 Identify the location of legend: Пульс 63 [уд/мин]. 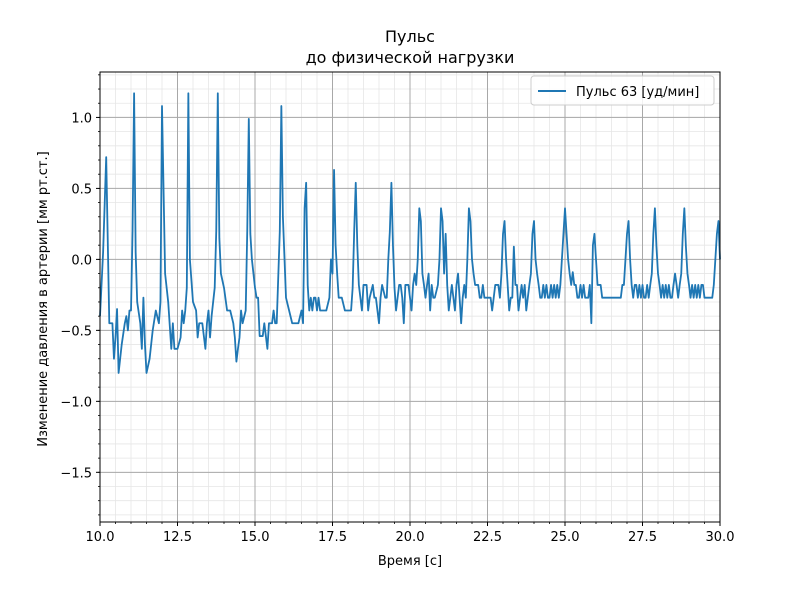
(622, 90).